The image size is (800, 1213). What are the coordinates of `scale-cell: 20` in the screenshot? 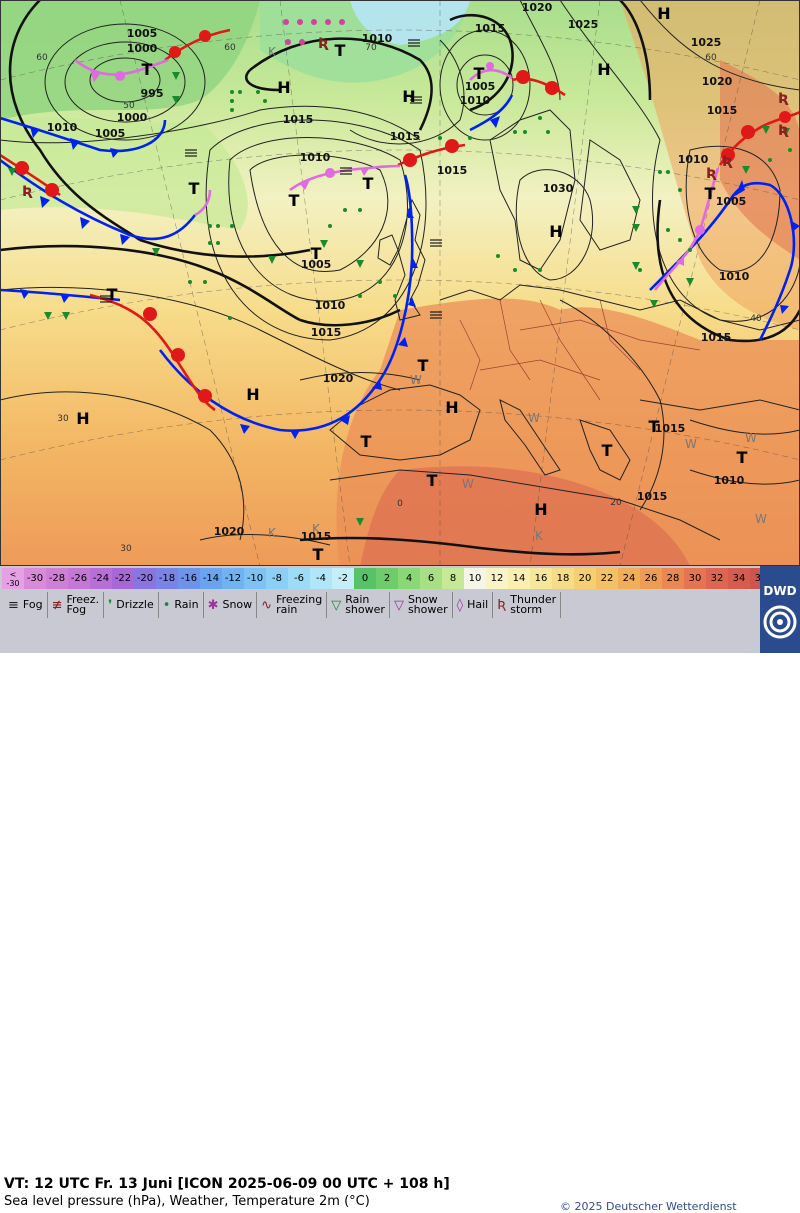 It's located at (585, 578).